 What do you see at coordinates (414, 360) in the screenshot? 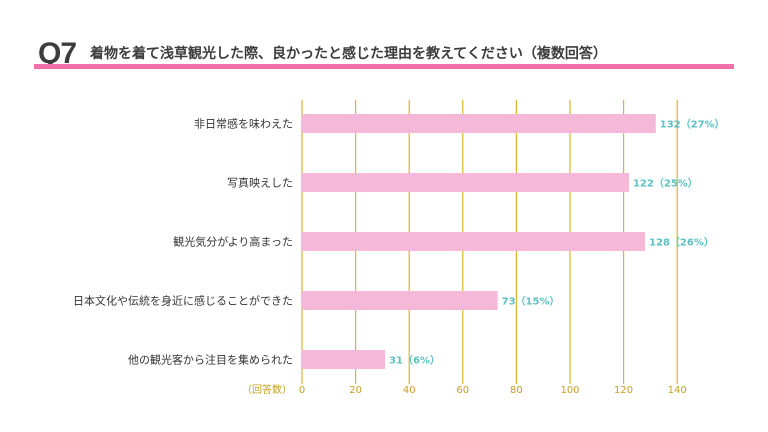
I see `data-label: 31（6%）` at bounding box center [414, 360].